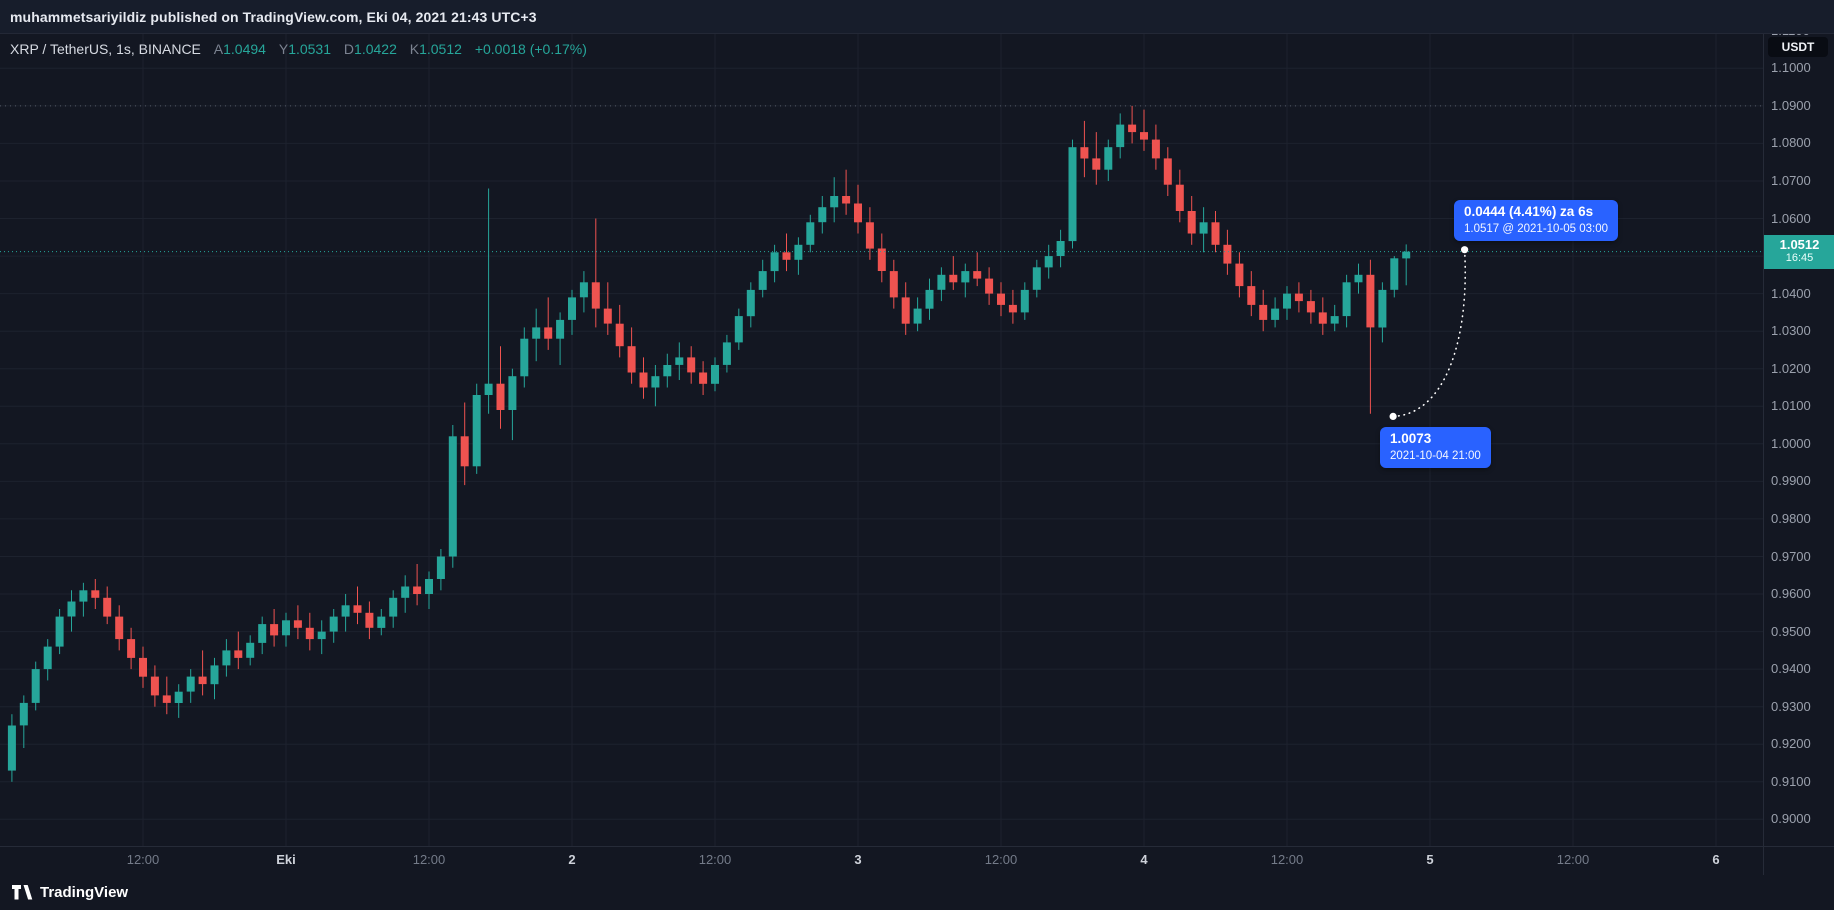 This screenshot has height=910, width=1834. Describe the element at coordinates (1799, 257) in the screenshot. I see `bar-countdown: 16:45` at that location.